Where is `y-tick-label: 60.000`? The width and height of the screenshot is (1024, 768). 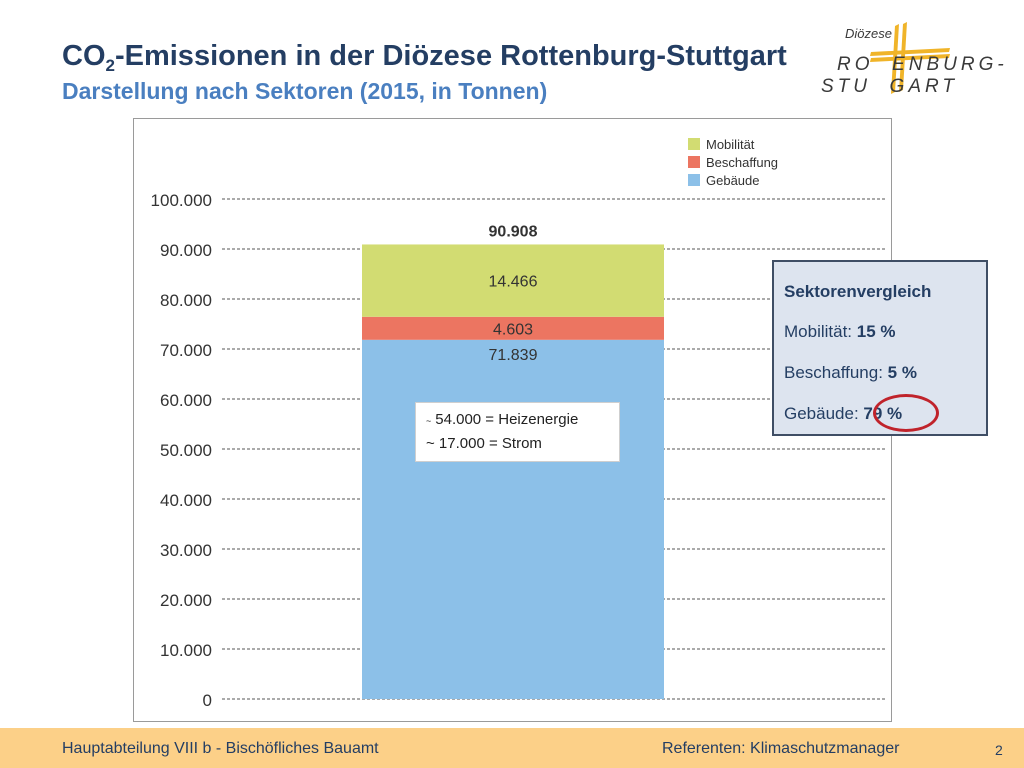 y-tick-label: 60.000 is located at coordinates (186, 400).